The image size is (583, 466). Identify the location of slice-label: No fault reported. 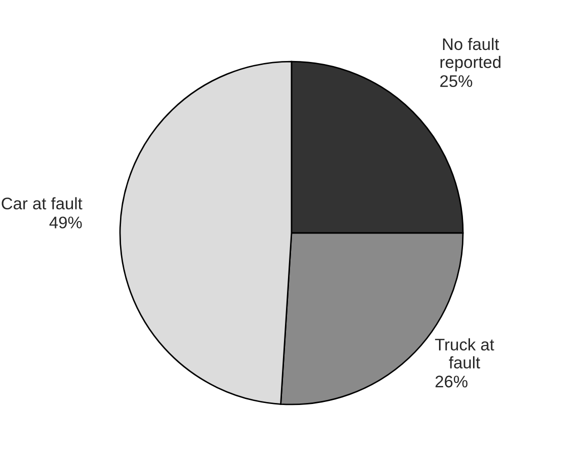
(470, 55).